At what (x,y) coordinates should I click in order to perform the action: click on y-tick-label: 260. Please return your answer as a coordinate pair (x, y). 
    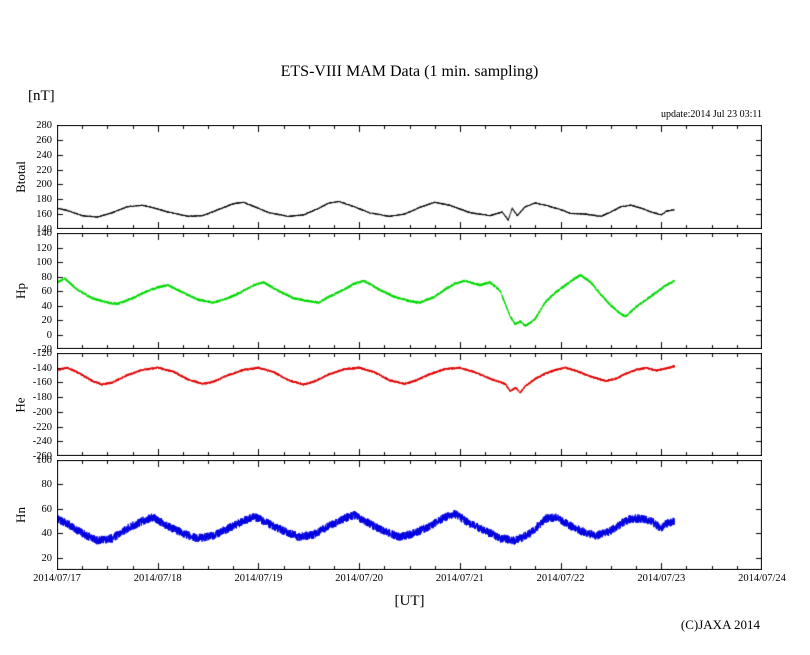
    Looking at the image, I should click on (44, 140).